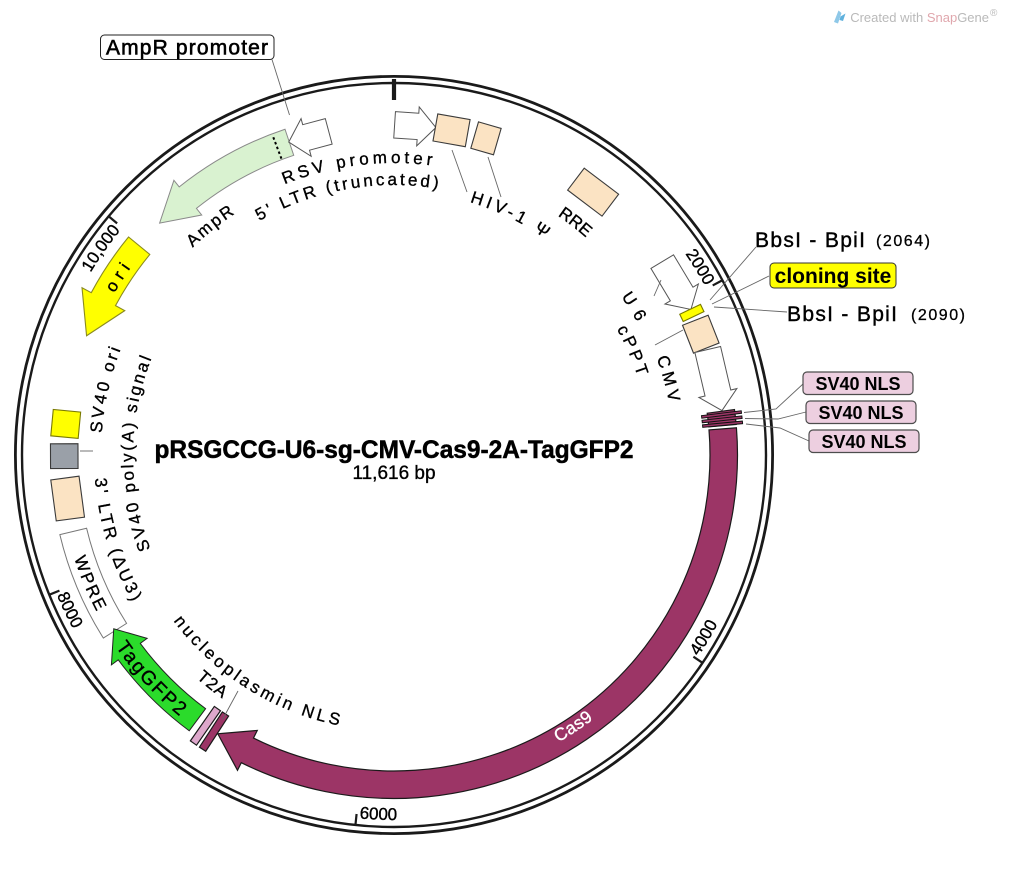  Describe the element at coordinates (394, 450) in the screenshot. I see `svg-text:pRSGCCG-U6-sg-CMV-Cas9-2A-TagG: pRSGCCG-U6-sg-CMV-Cas9-2A-TagGFP2` at that location.